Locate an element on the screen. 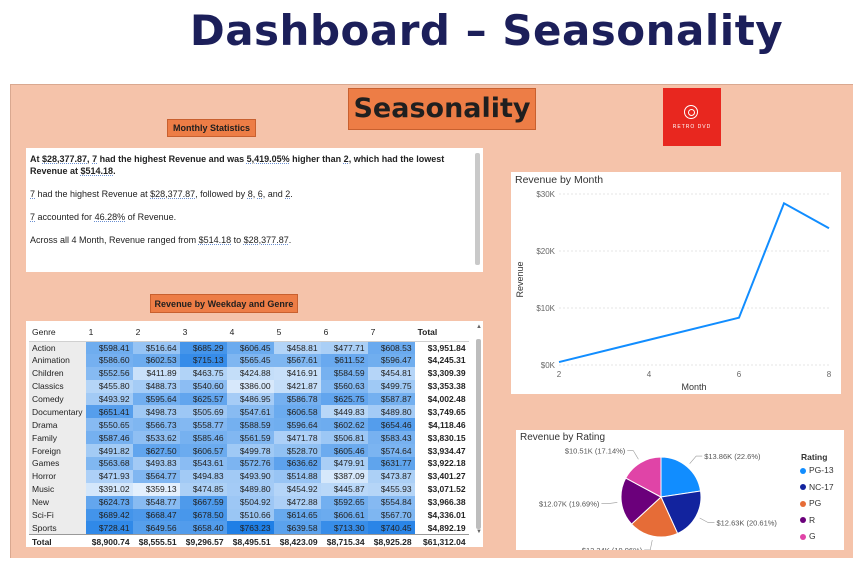  chart-title: Revenue by Rating is located at coordinates (563, 437).